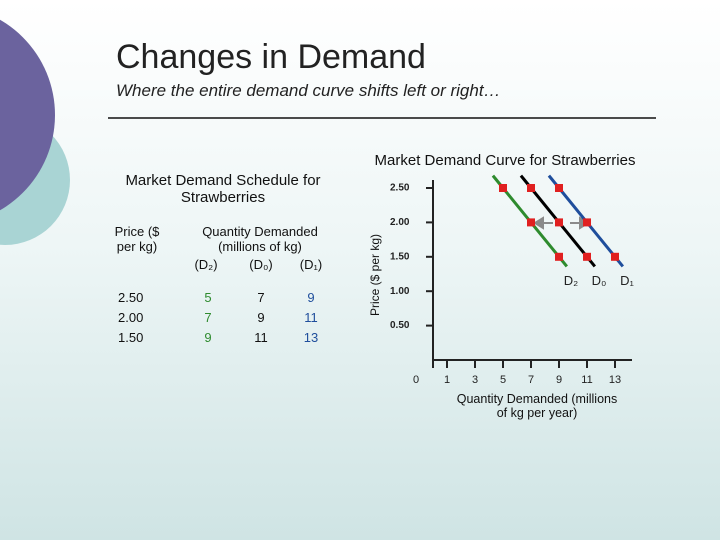 The width and height of the screenshot is (720, 540). Describe the element at coordinates (503, 380) in the screenshot. I see `x-tick-label: 5` at that location.